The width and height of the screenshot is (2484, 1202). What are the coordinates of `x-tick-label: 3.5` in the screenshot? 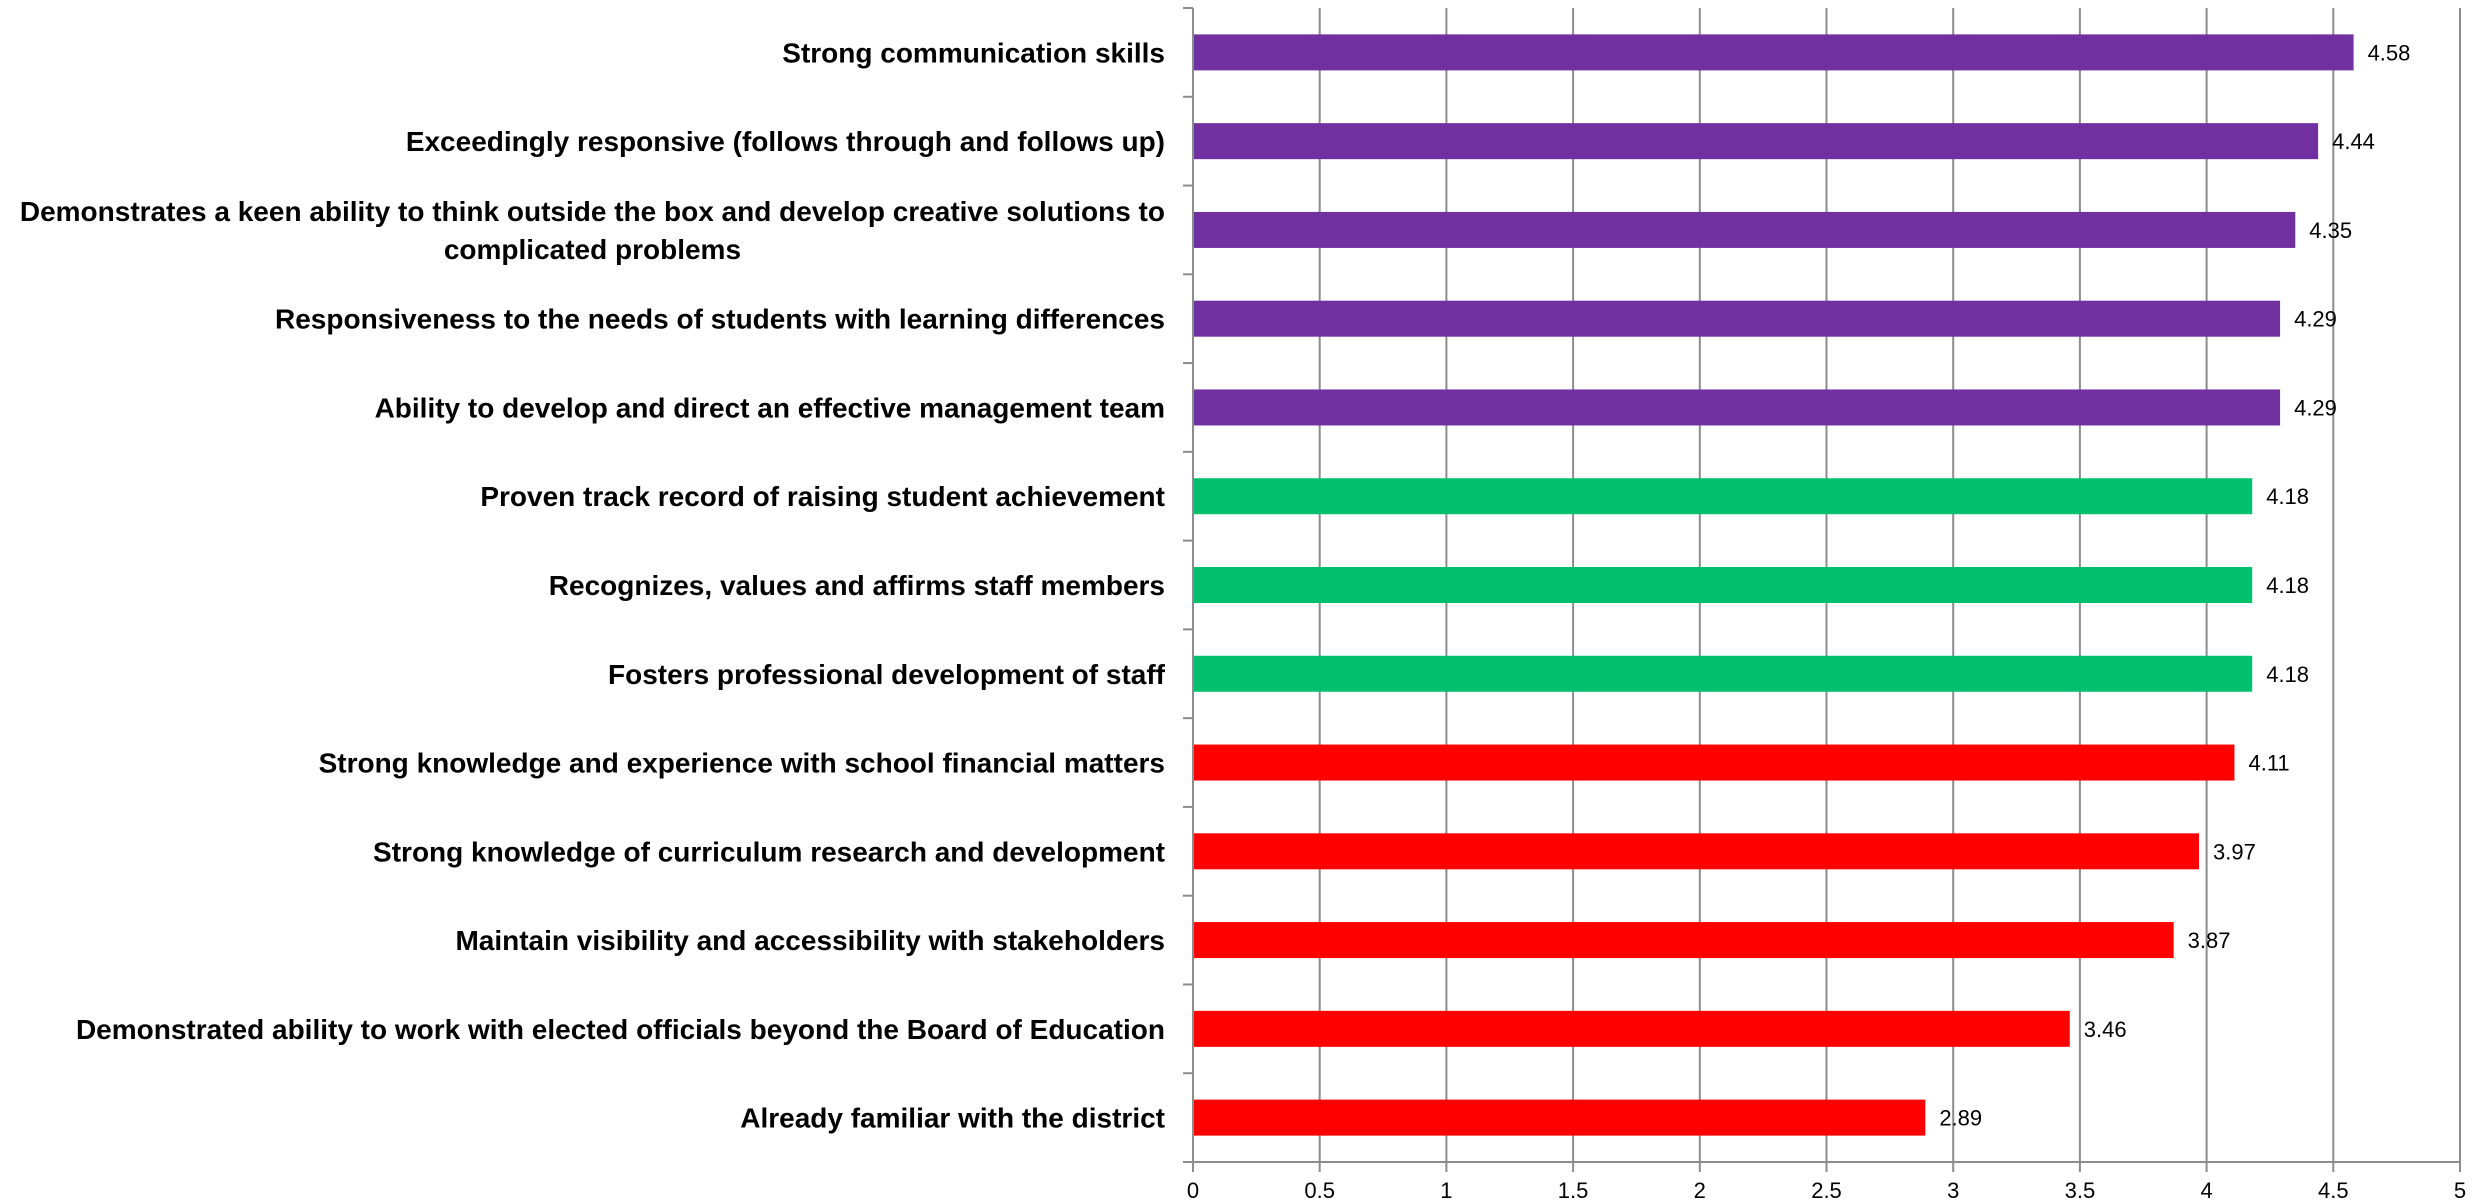 It's located at (2080, 1190).